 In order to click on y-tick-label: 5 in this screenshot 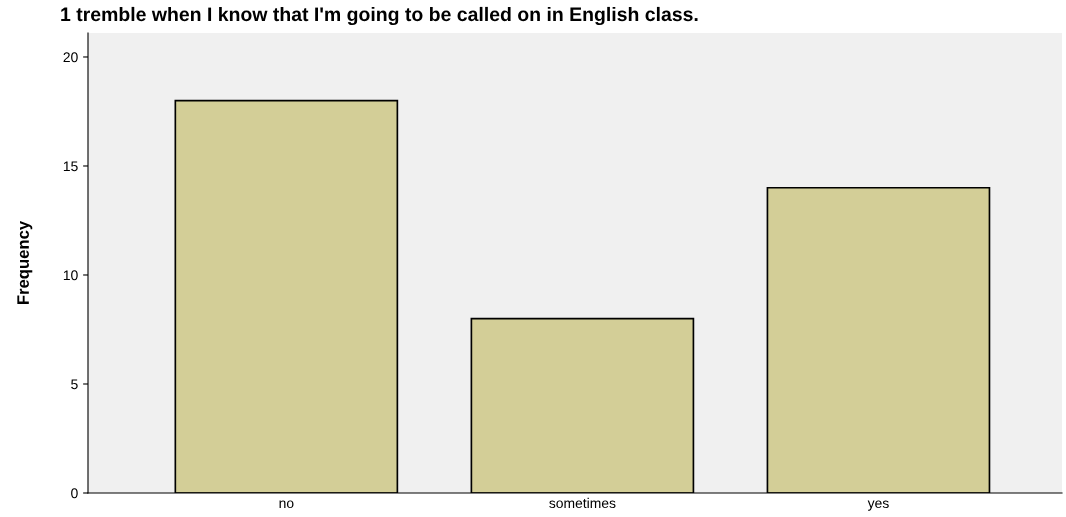, I will do `click(74, 384)`.